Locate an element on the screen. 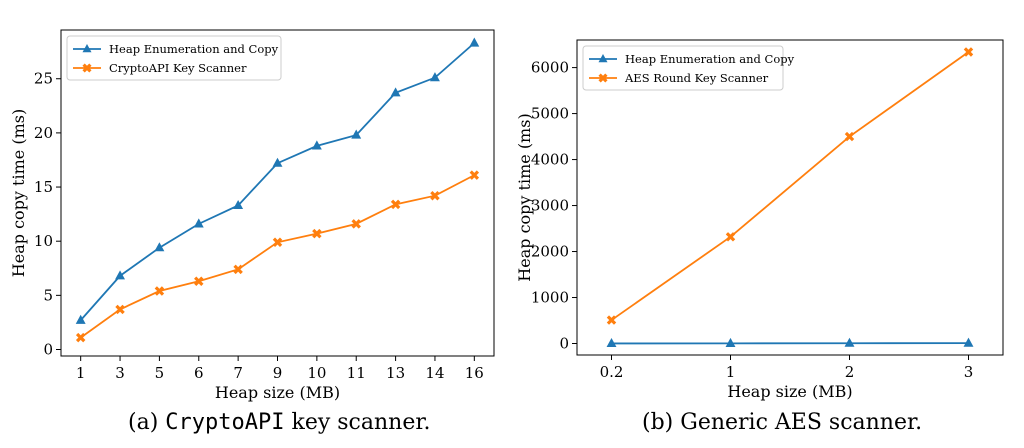 This screenshot has width=1024, height=448. x-tick-label: 2 is located at coordinates (850, 372).